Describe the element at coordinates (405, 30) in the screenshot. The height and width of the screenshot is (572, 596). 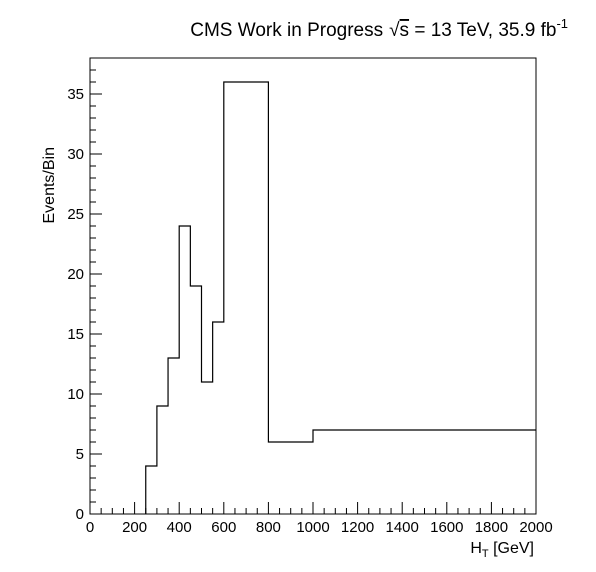
I see `title-sqrt-arg: s` at that location.